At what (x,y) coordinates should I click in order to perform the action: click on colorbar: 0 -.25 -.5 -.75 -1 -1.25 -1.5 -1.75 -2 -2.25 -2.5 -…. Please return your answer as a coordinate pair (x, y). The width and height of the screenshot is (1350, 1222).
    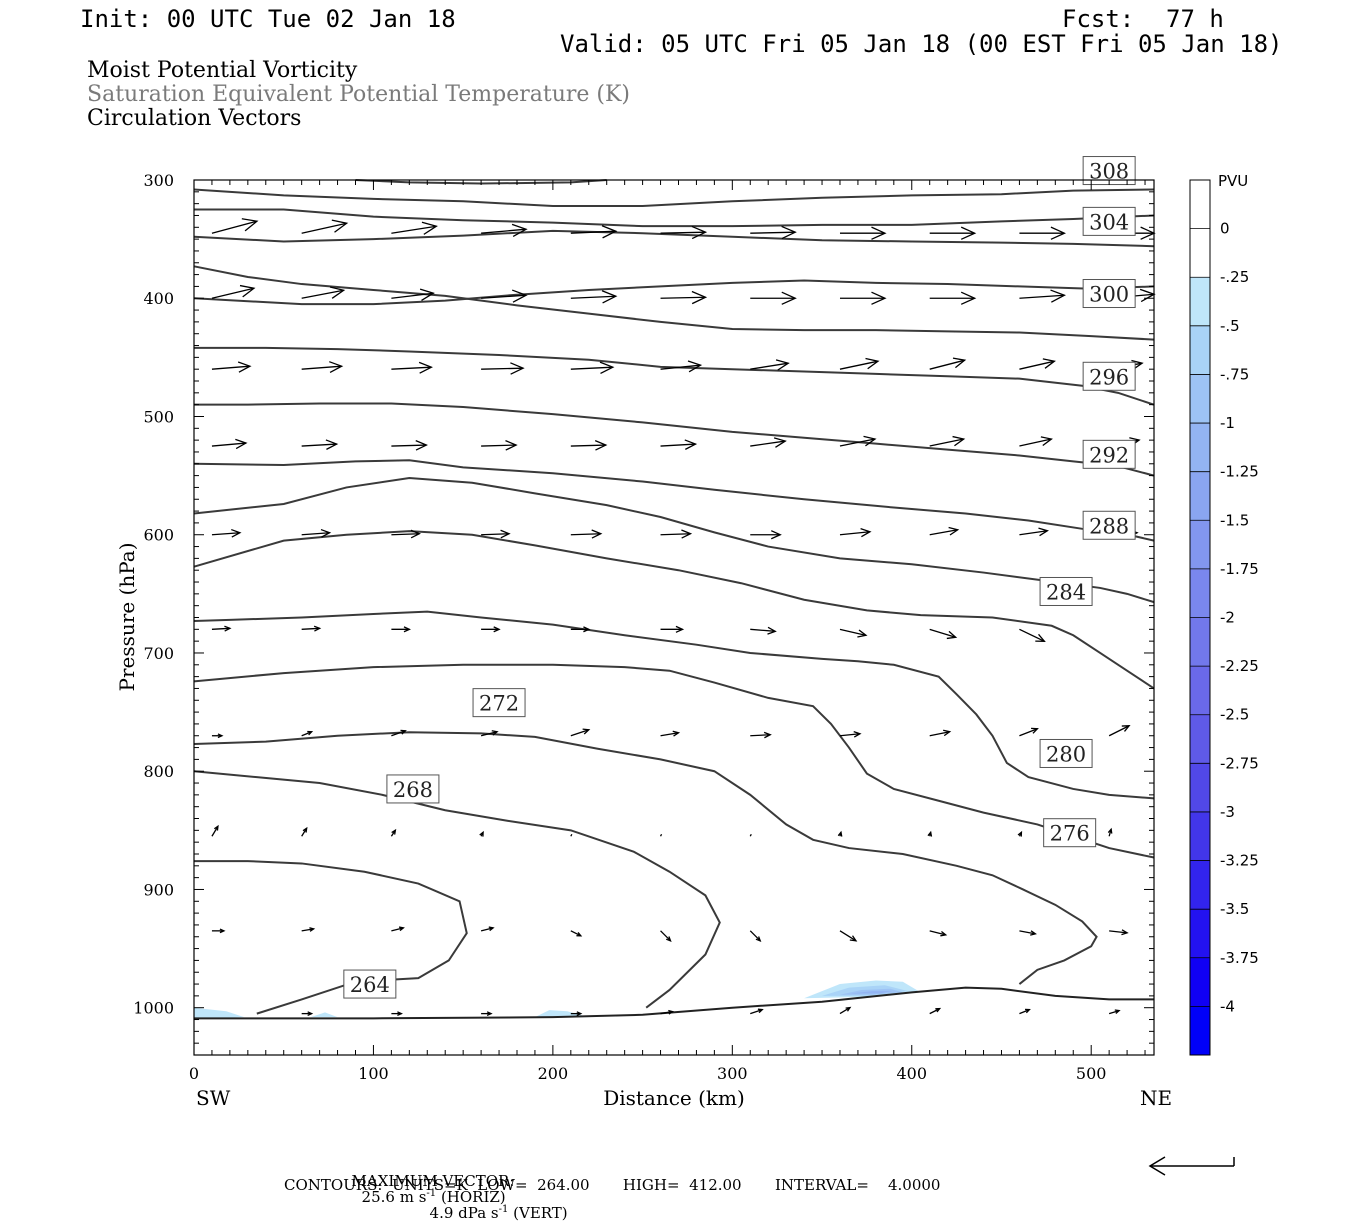
    Looking at the image, I should click on (1224, 617).